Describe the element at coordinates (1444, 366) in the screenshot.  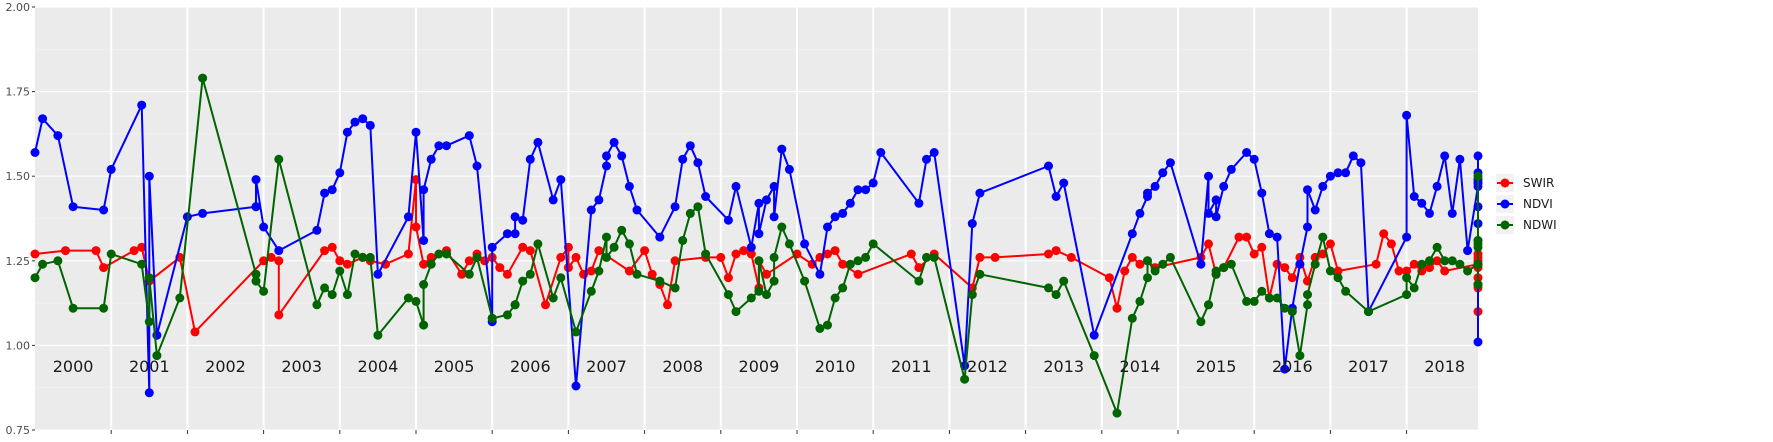
I see `year-label: 2018` at that location.